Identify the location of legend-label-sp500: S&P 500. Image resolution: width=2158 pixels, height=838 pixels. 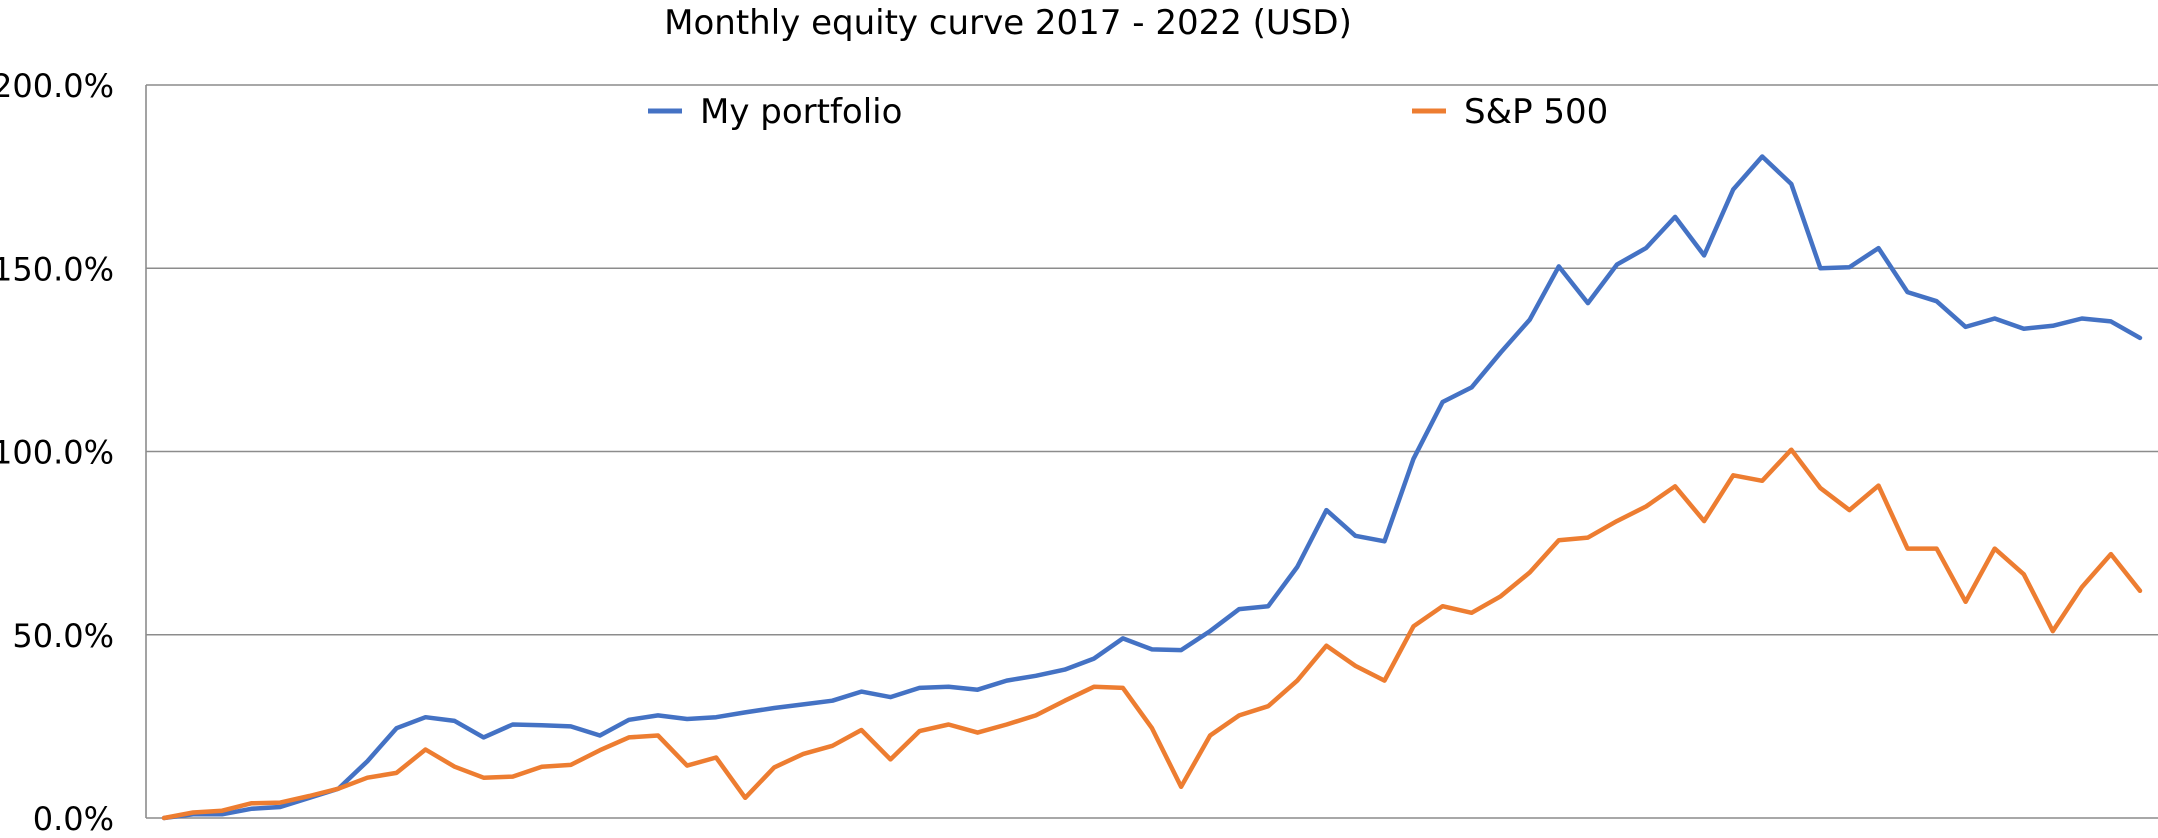
(1536, 112).